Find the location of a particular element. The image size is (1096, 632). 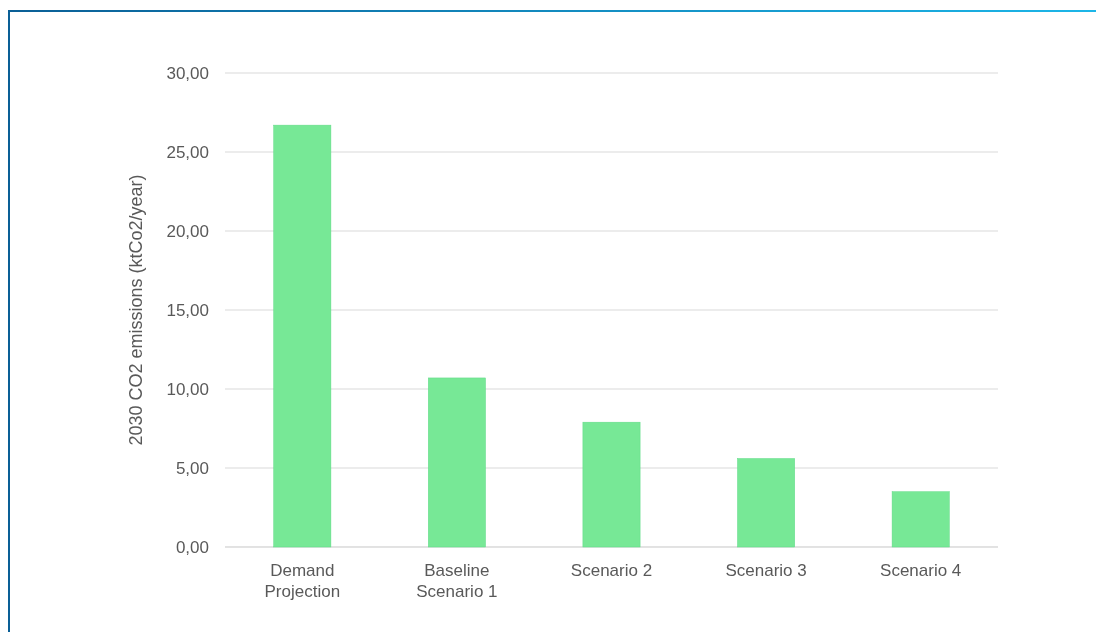

y-tick-label: 10,00 is located at coordinates (187, 389).